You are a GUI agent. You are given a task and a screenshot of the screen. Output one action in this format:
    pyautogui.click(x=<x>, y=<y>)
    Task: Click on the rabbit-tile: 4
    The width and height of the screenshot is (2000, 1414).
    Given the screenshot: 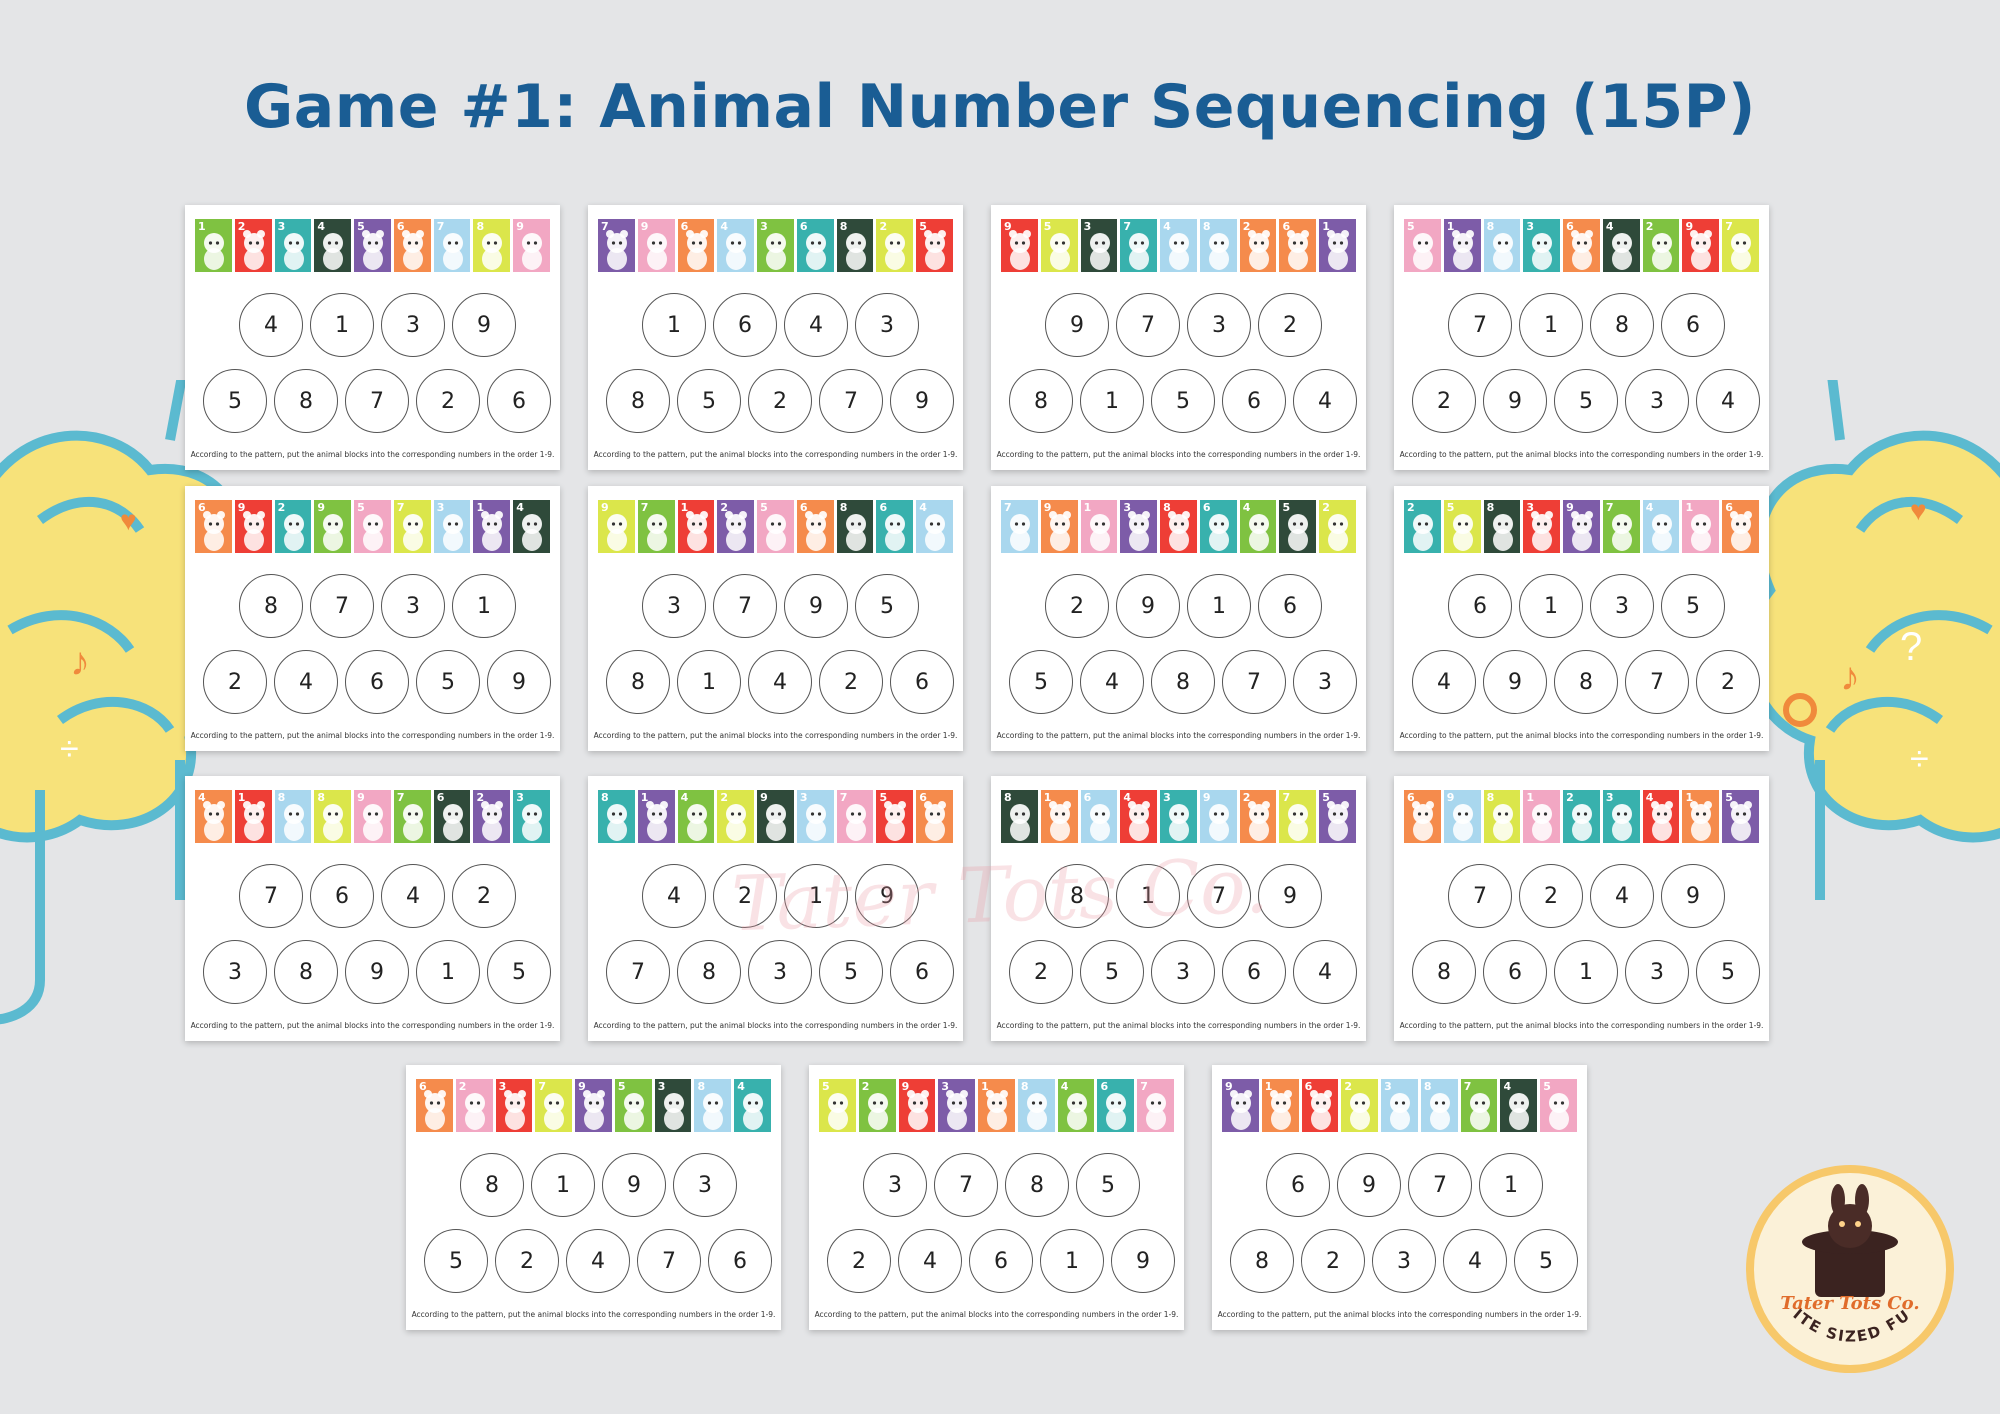 What is the action you would take?
    pyautogui.click(x=213, y=816)
    